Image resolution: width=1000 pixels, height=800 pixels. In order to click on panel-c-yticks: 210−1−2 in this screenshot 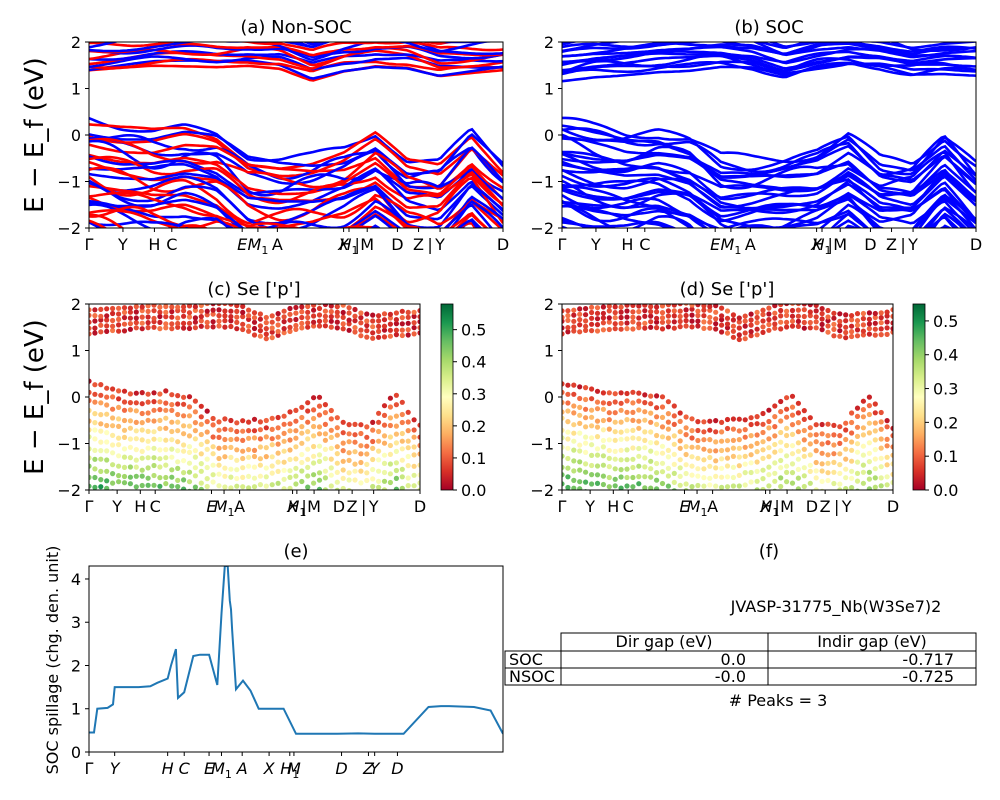, I will do `click(73, 397)`.